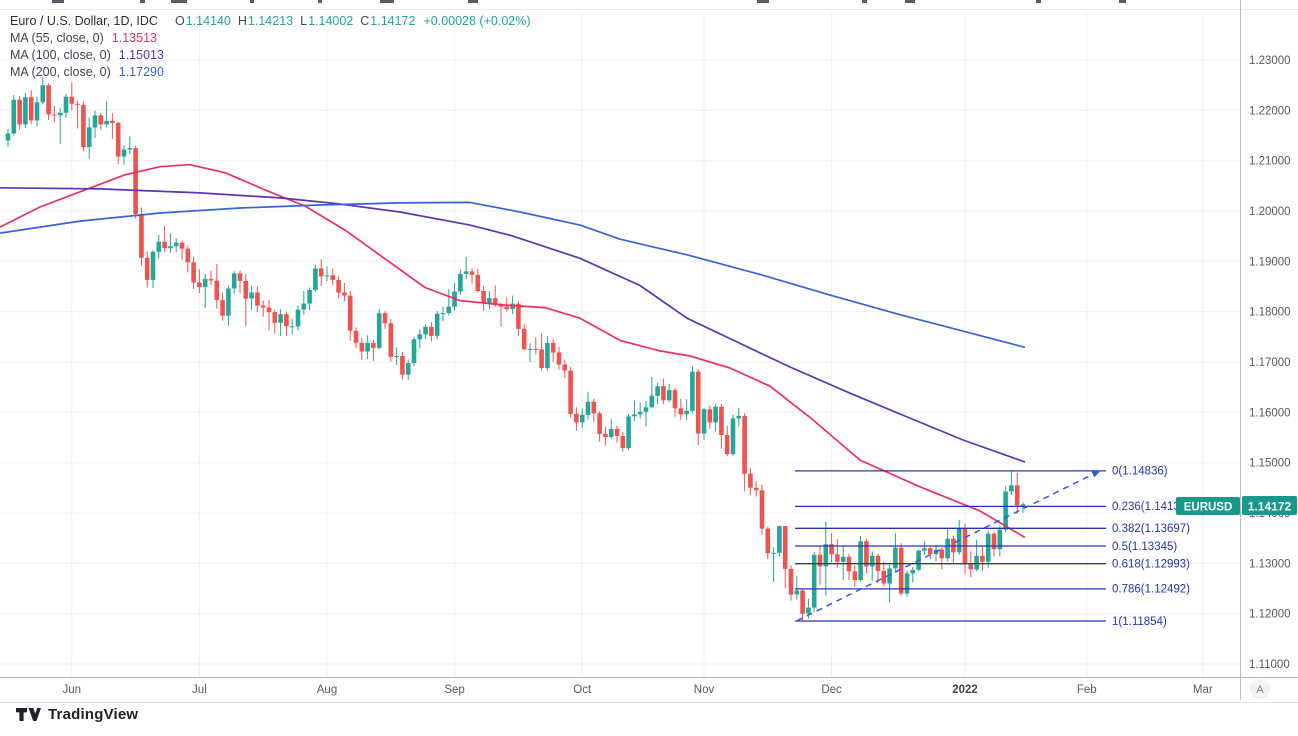 This screenshot has height=736, width=1298. What do you see at coordinates (638, 690) in the screenshot?
I see `time-axis: Jun Jul Aug Sep Oct Nov Dec 2022 Feb Mar` at bounding box center [638, 690].